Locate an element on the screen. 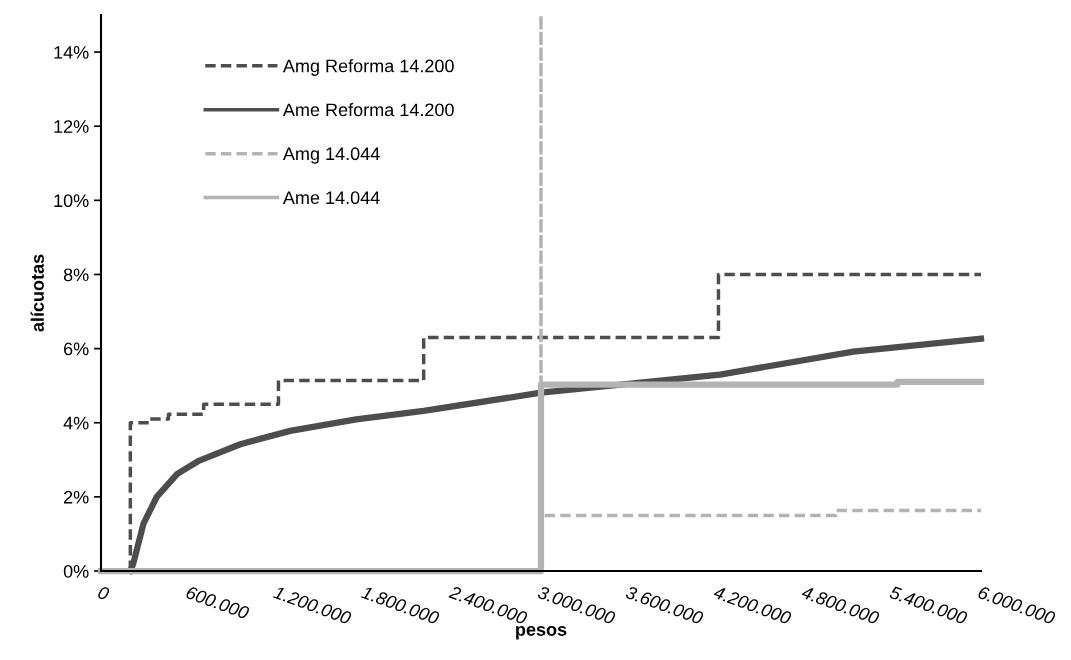 The image size is (1071, 660). legend-label: Amg Reforma 14.200 is located at coordinates (368, 67).